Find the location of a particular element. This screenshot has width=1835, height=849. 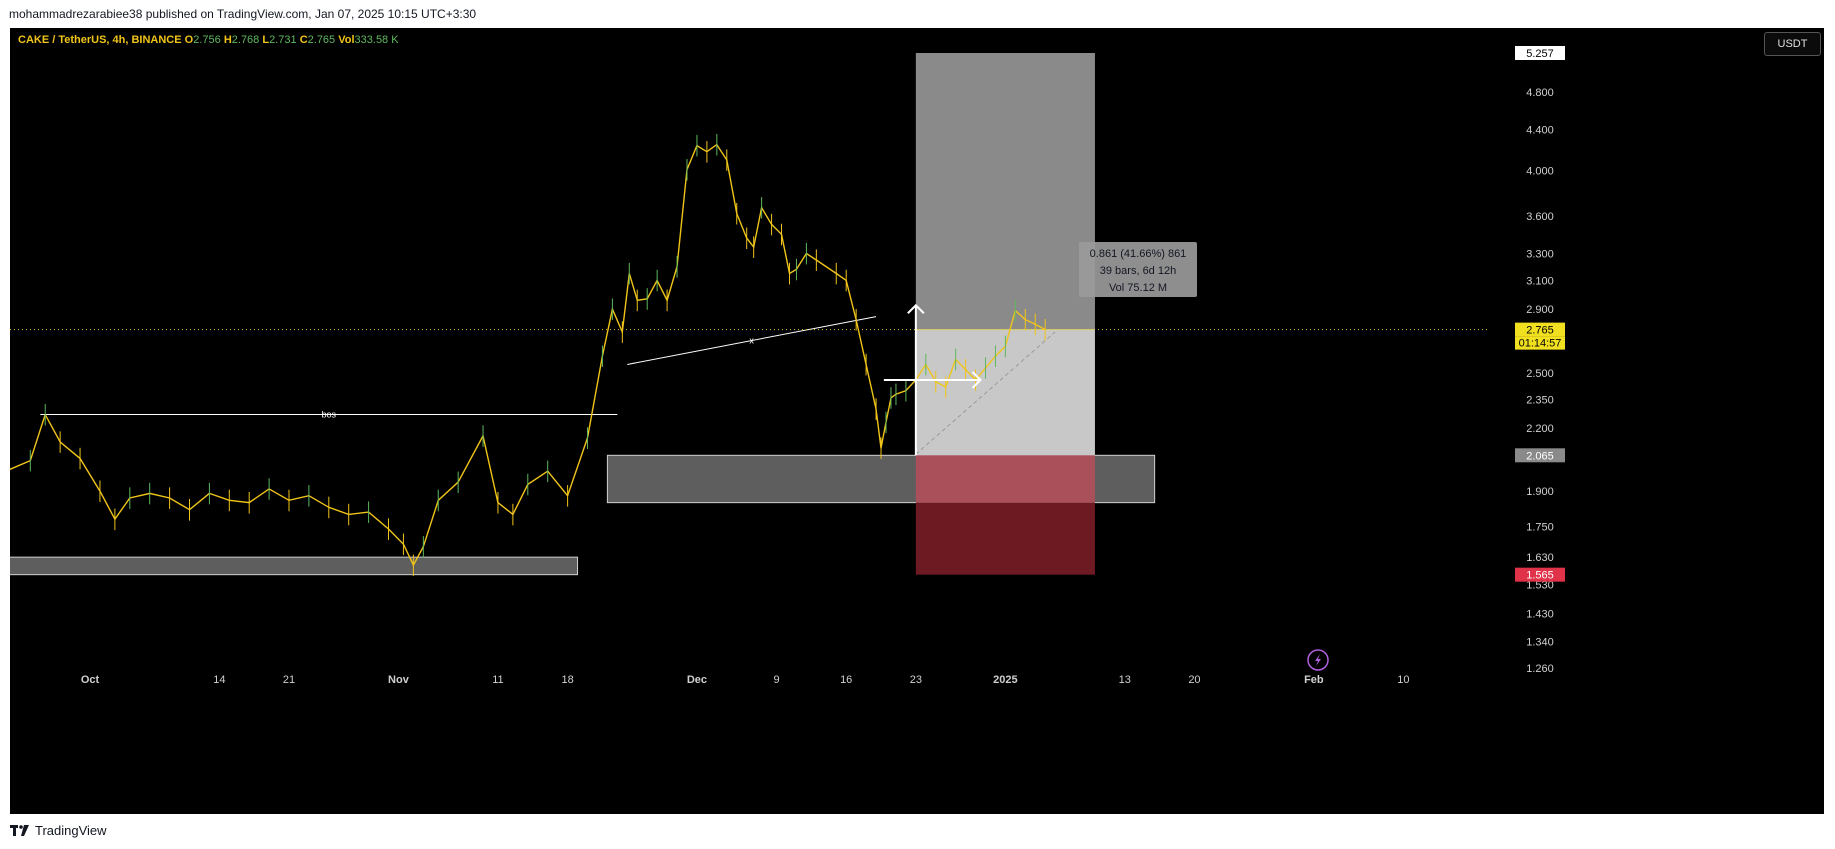

dashed-trend-line is located at coordinates (985, 393).